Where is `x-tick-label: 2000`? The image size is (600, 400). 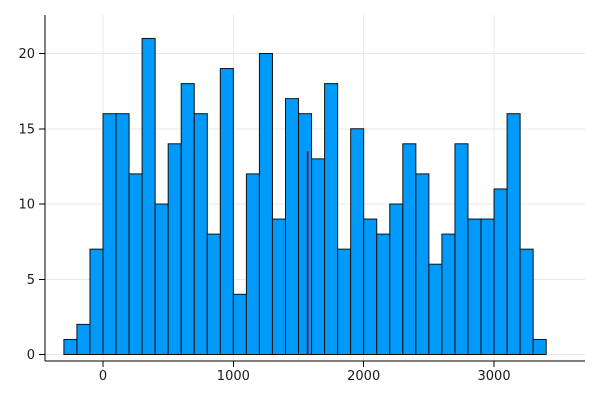
x-tick-label: 2000 is located at coordinates (363, 376).